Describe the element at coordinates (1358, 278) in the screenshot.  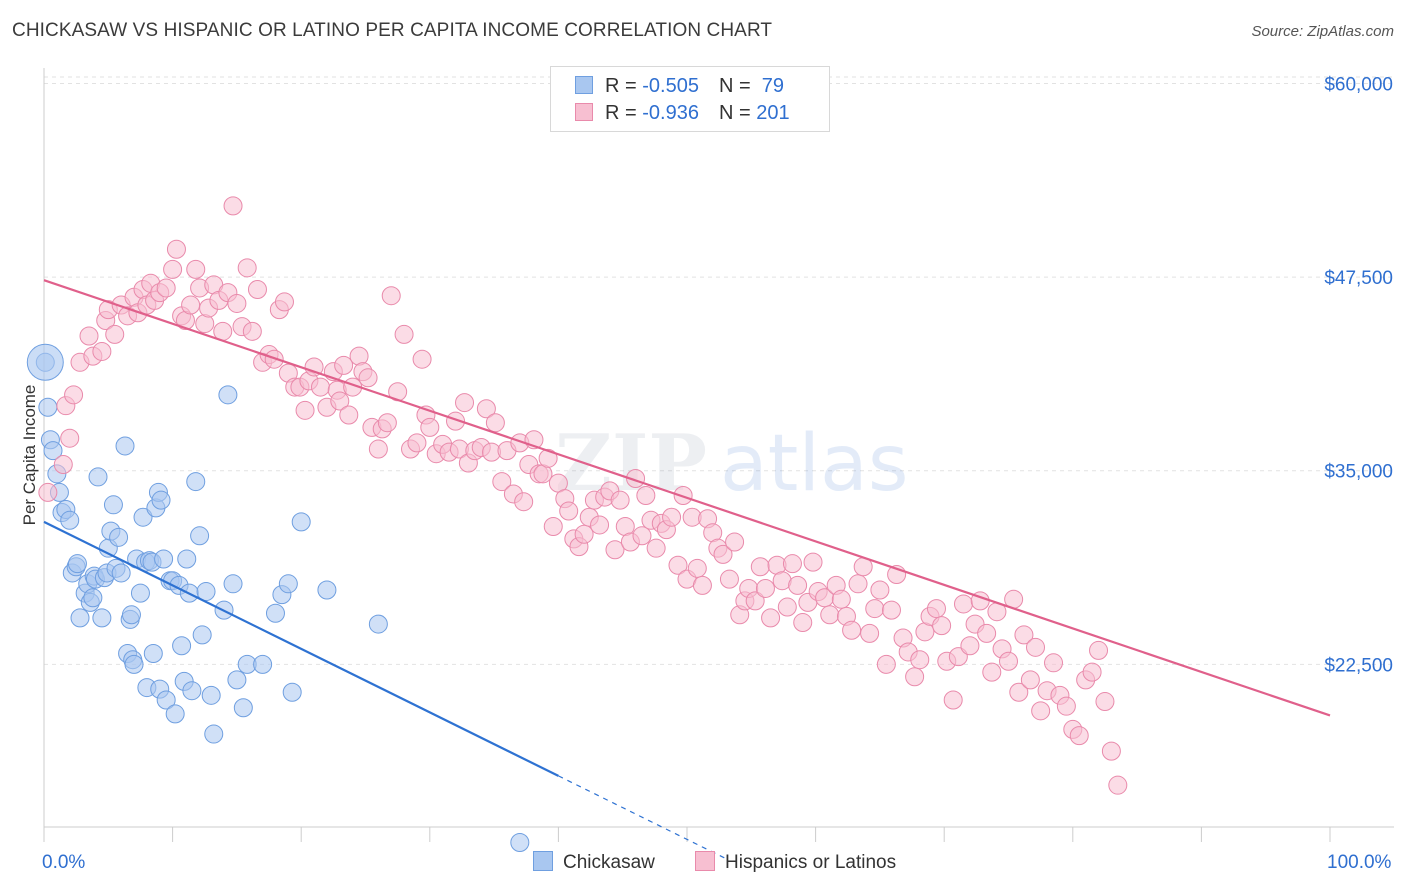
I see `y-tick-label-2: $47,500` at that location.